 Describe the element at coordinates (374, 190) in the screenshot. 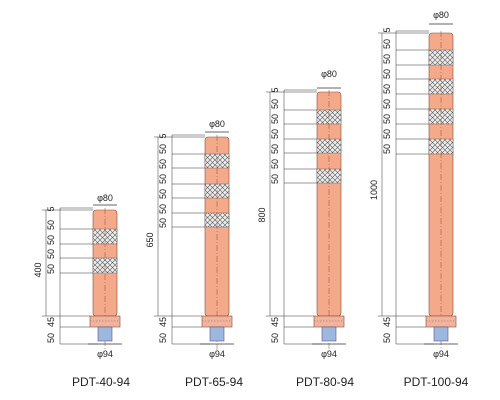

I see `height-label: 1000` at that location.